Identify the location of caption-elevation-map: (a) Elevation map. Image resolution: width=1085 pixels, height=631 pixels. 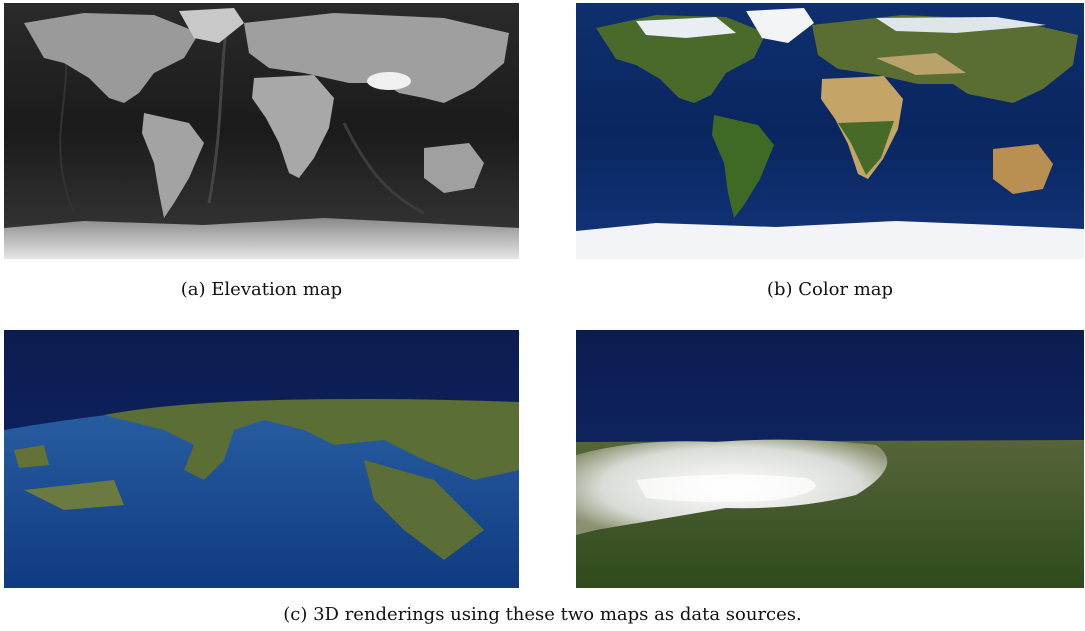
(261, 289).